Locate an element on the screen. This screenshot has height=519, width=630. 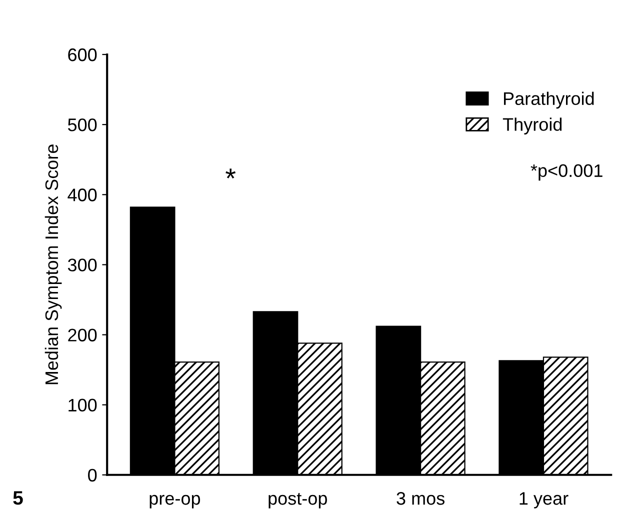
y-tick-label: 600 is located at coordinates (82, 55).